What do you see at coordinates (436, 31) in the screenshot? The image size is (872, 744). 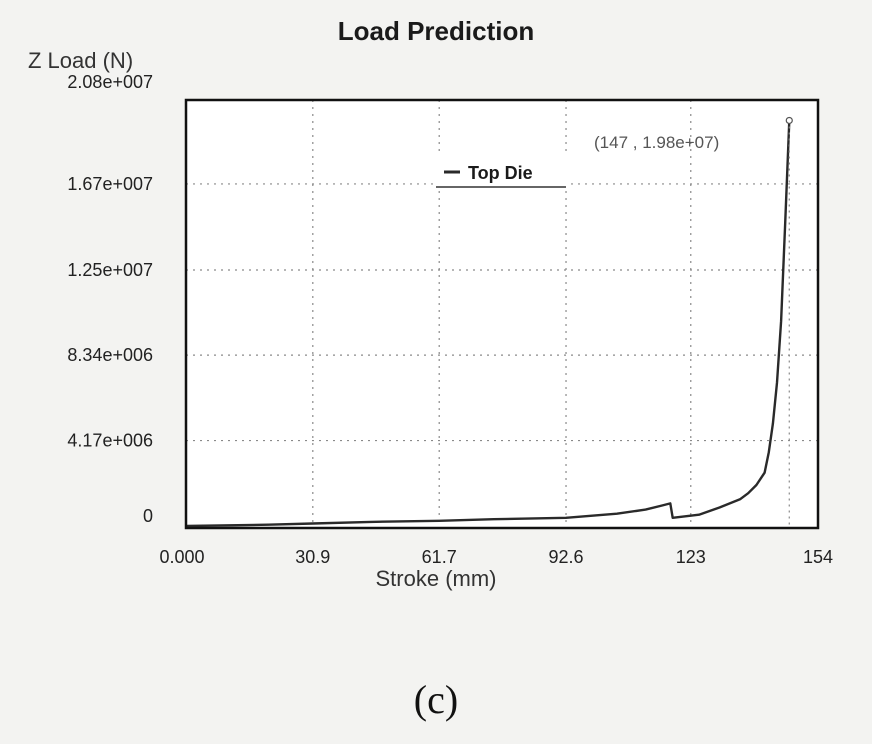 I see `chart-title: Load Prediction` at bounding box center [436, 31].